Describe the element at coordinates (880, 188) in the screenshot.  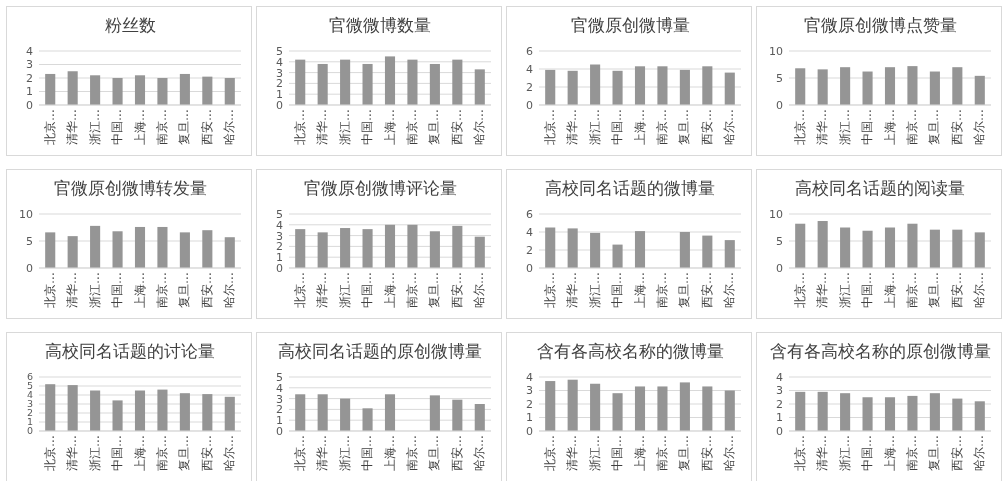
I see `chart-title: 高校同名话题的阅读量` at that location.